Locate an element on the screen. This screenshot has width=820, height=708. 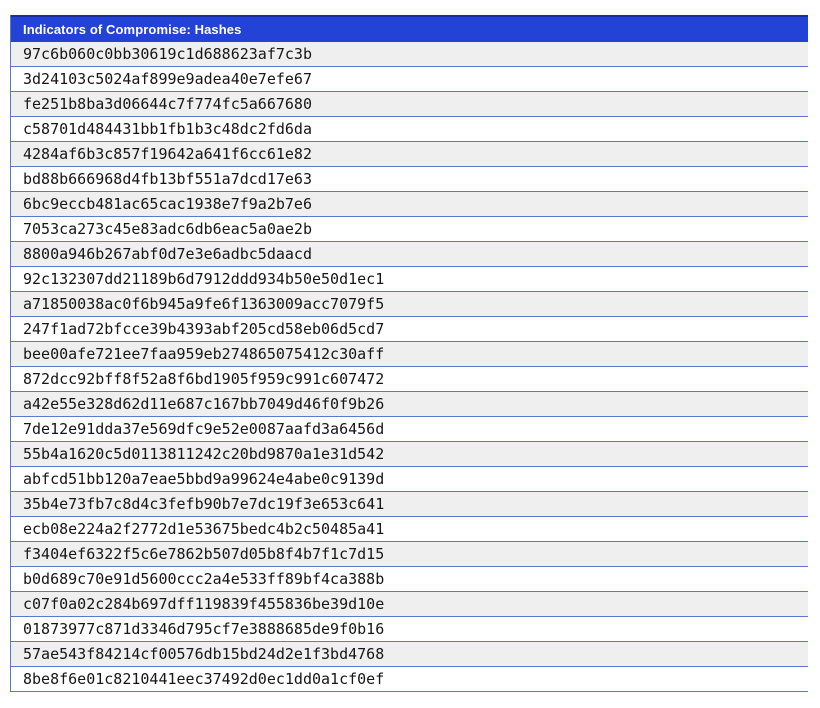
hash-cell: a71850038ac0f6b945a9fe6f1363009acc7079f5 is located at coordinates (204, 304).